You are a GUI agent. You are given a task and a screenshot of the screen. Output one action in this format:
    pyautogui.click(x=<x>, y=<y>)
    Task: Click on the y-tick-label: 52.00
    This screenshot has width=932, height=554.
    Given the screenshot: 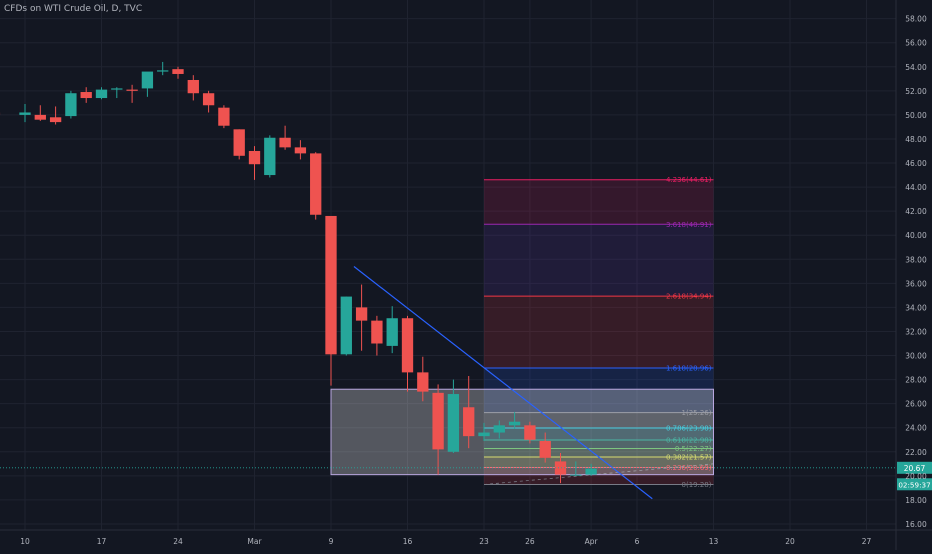 What is the action you would take?
    pyautogui.click(x=916, y=91)
    